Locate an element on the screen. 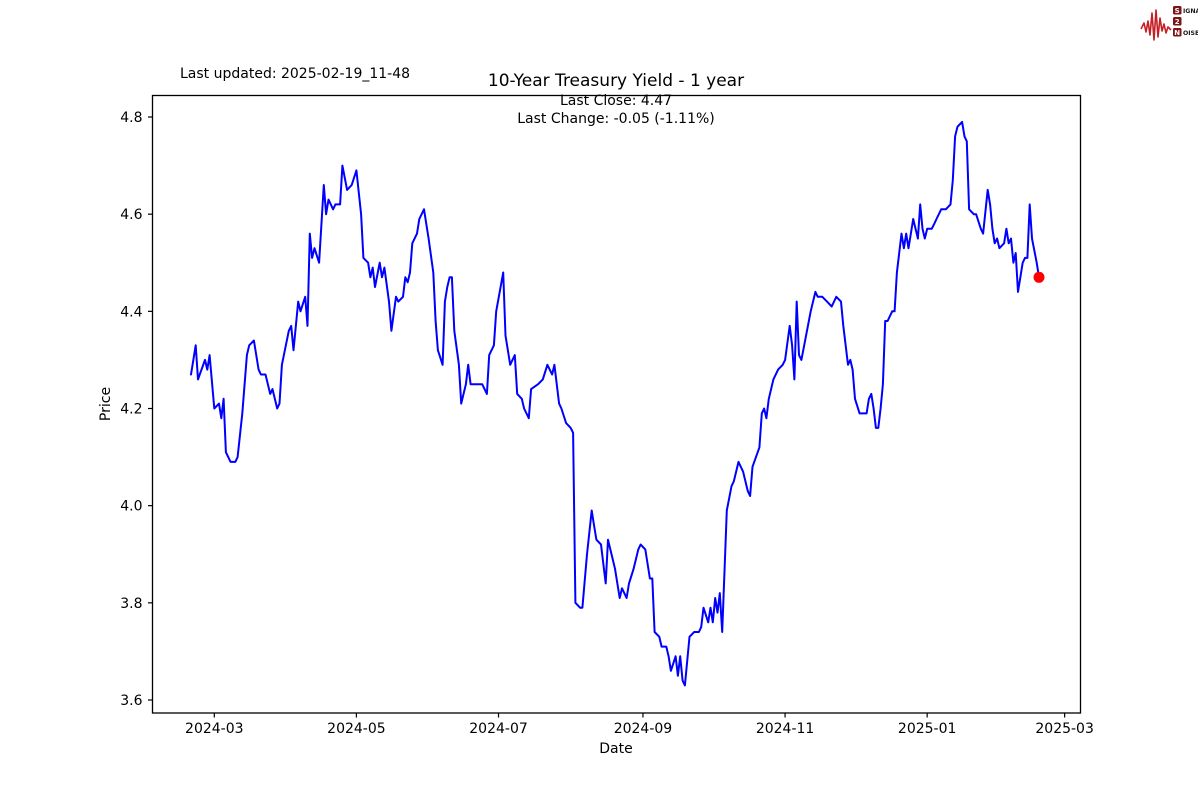 Image resolution: width=1200 pixels, height=800 pixels. logo-text-2: 2 is located at coordinates (1177, 21).